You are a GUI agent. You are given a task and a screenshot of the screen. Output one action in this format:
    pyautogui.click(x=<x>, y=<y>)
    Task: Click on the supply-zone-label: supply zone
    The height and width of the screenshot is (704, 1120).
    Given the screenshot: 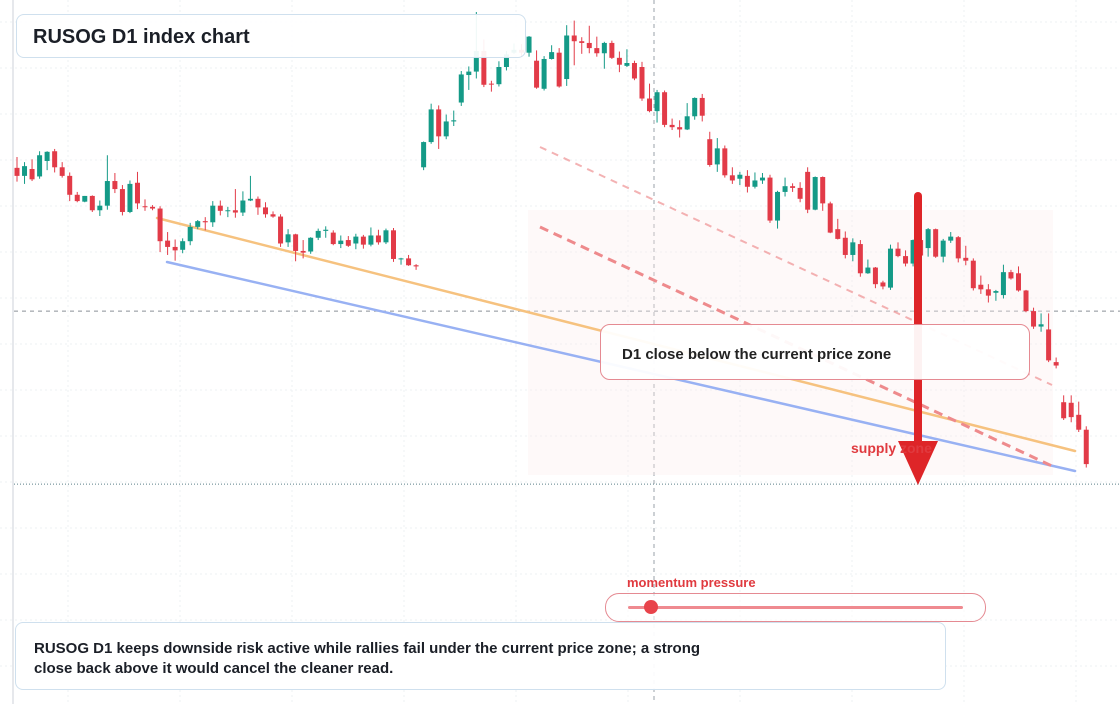 What is the action you would take?
    pyautogui.click(x=891, y=448)
    